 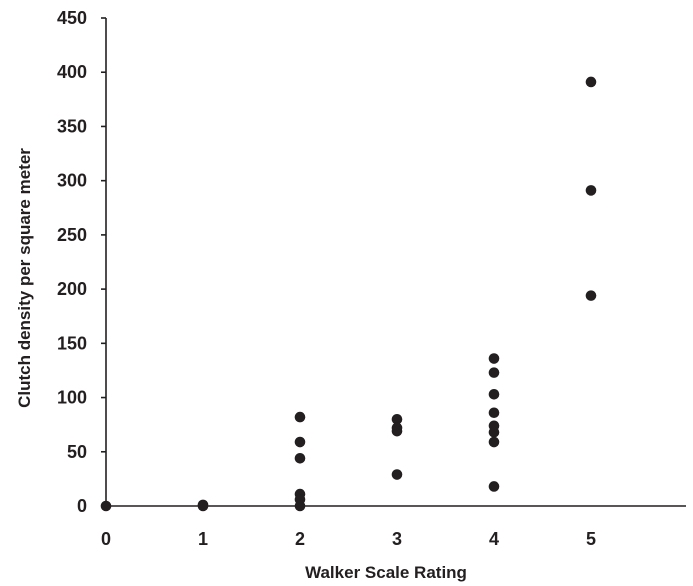 I want to click on y-tick-label: 450, so click(x=72, y=18).